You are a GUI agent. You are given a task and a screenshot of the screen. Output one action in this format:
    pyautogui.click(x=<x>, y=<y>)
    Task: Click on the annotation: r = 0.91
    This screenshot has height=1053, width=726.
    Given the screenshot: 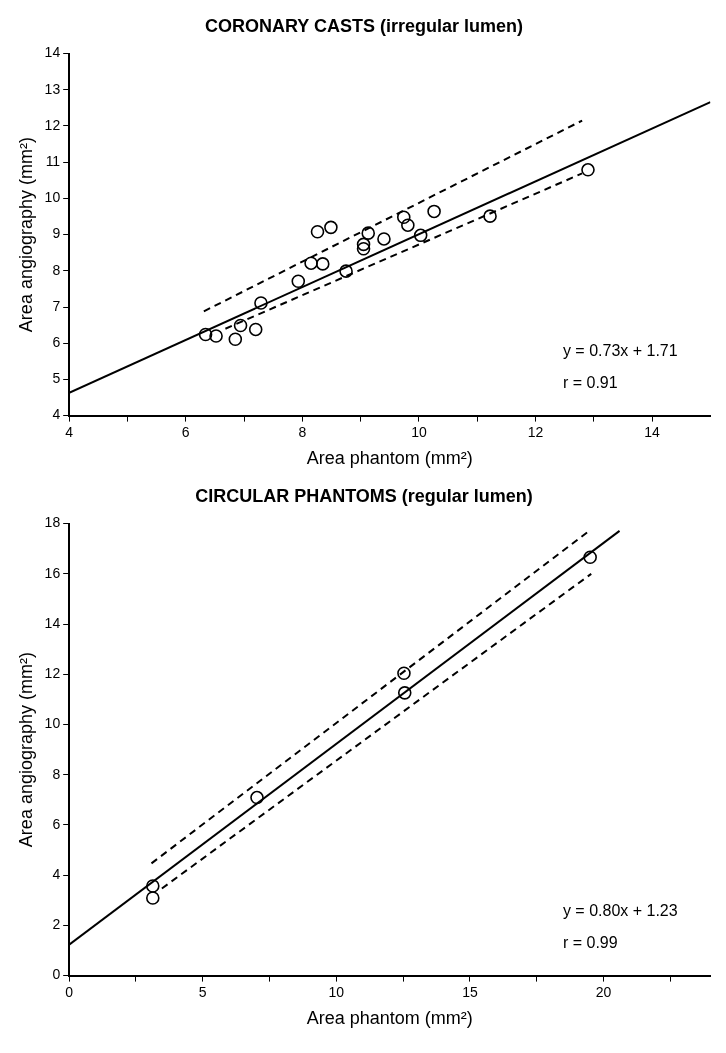 What is the action you would take?
    pyautogui.click(x=590, y=382)
    